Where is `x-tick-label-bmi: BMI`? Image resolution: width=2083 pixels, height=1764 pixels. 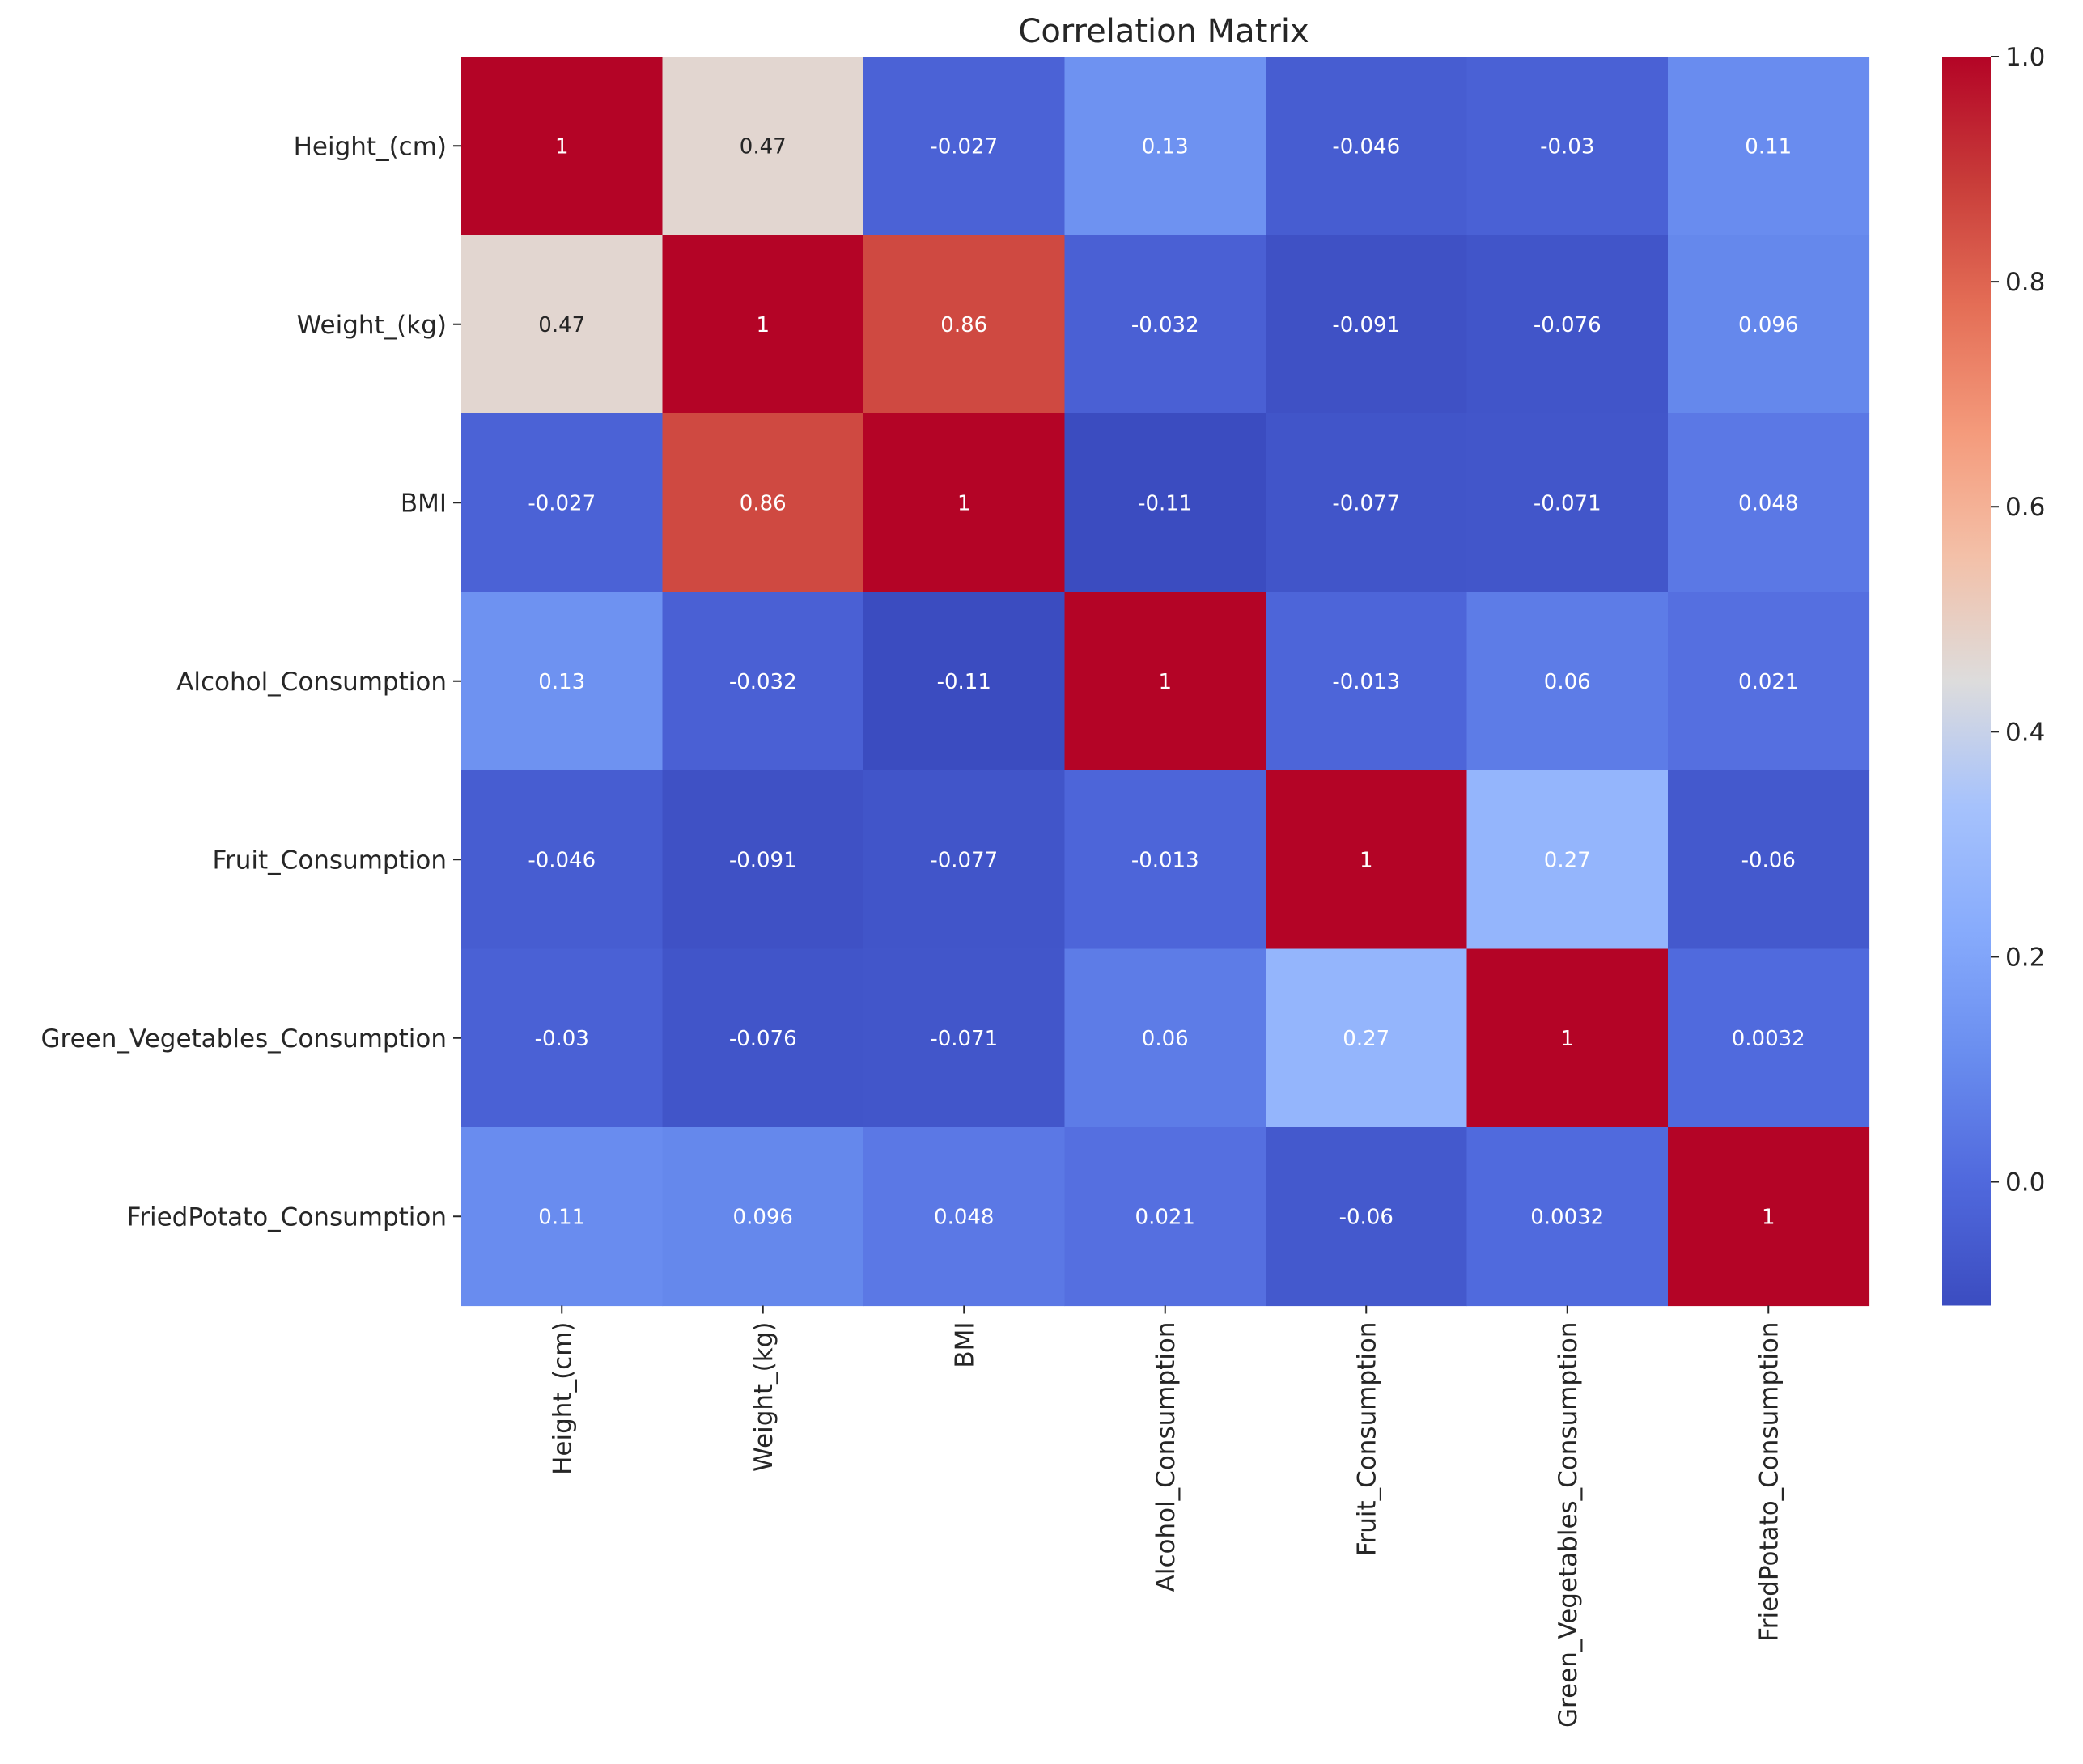
x-tick-label-bmi: BMI is located at coordinates (964, 1345).